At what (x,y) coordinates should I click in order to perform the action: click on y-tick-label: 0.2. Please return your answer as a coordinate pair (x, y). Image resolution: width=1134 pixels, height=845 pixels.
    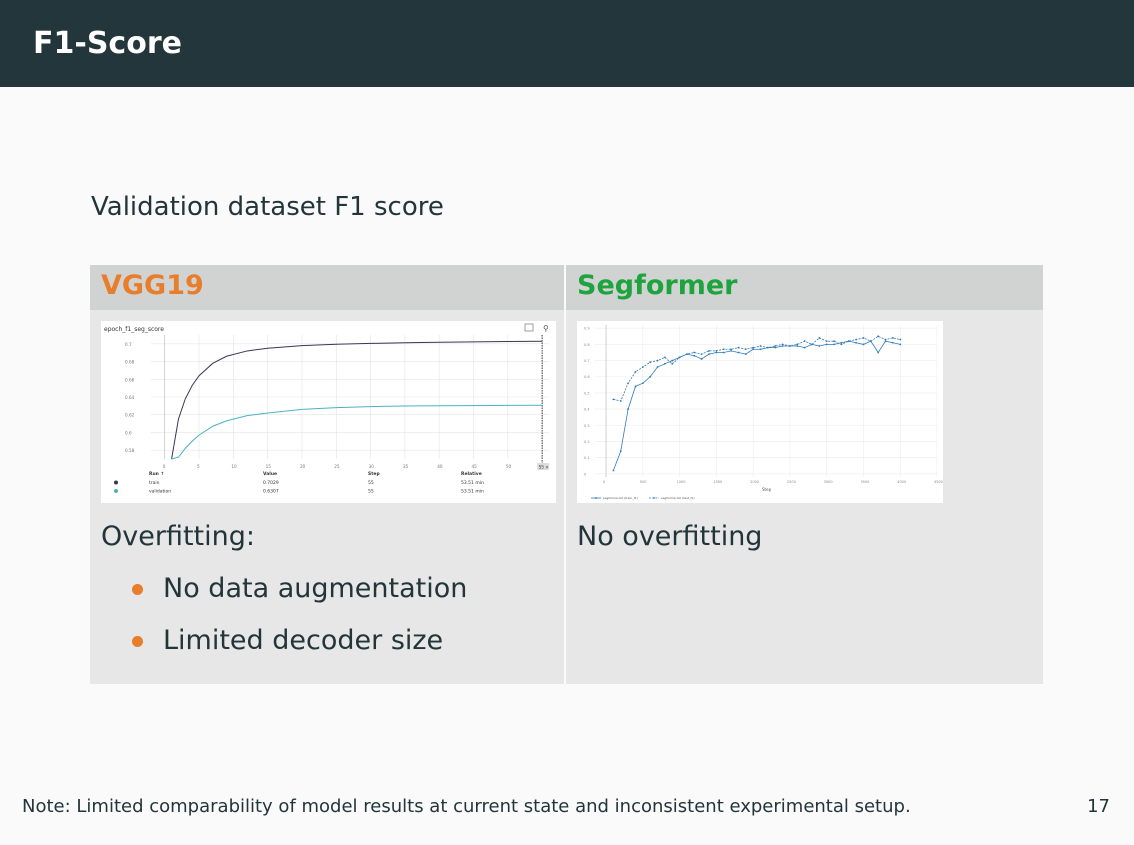
    Looking at the image, I should click on (587, 442).